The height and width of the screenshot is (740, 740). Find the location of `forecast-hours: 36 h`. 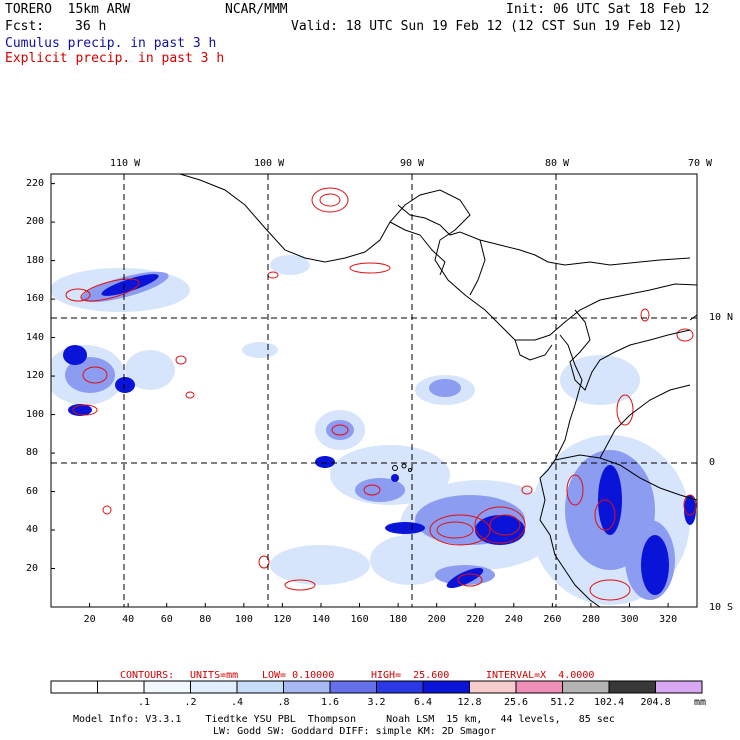

forecast-hours: 36 h is located at coordinates (91, 26).